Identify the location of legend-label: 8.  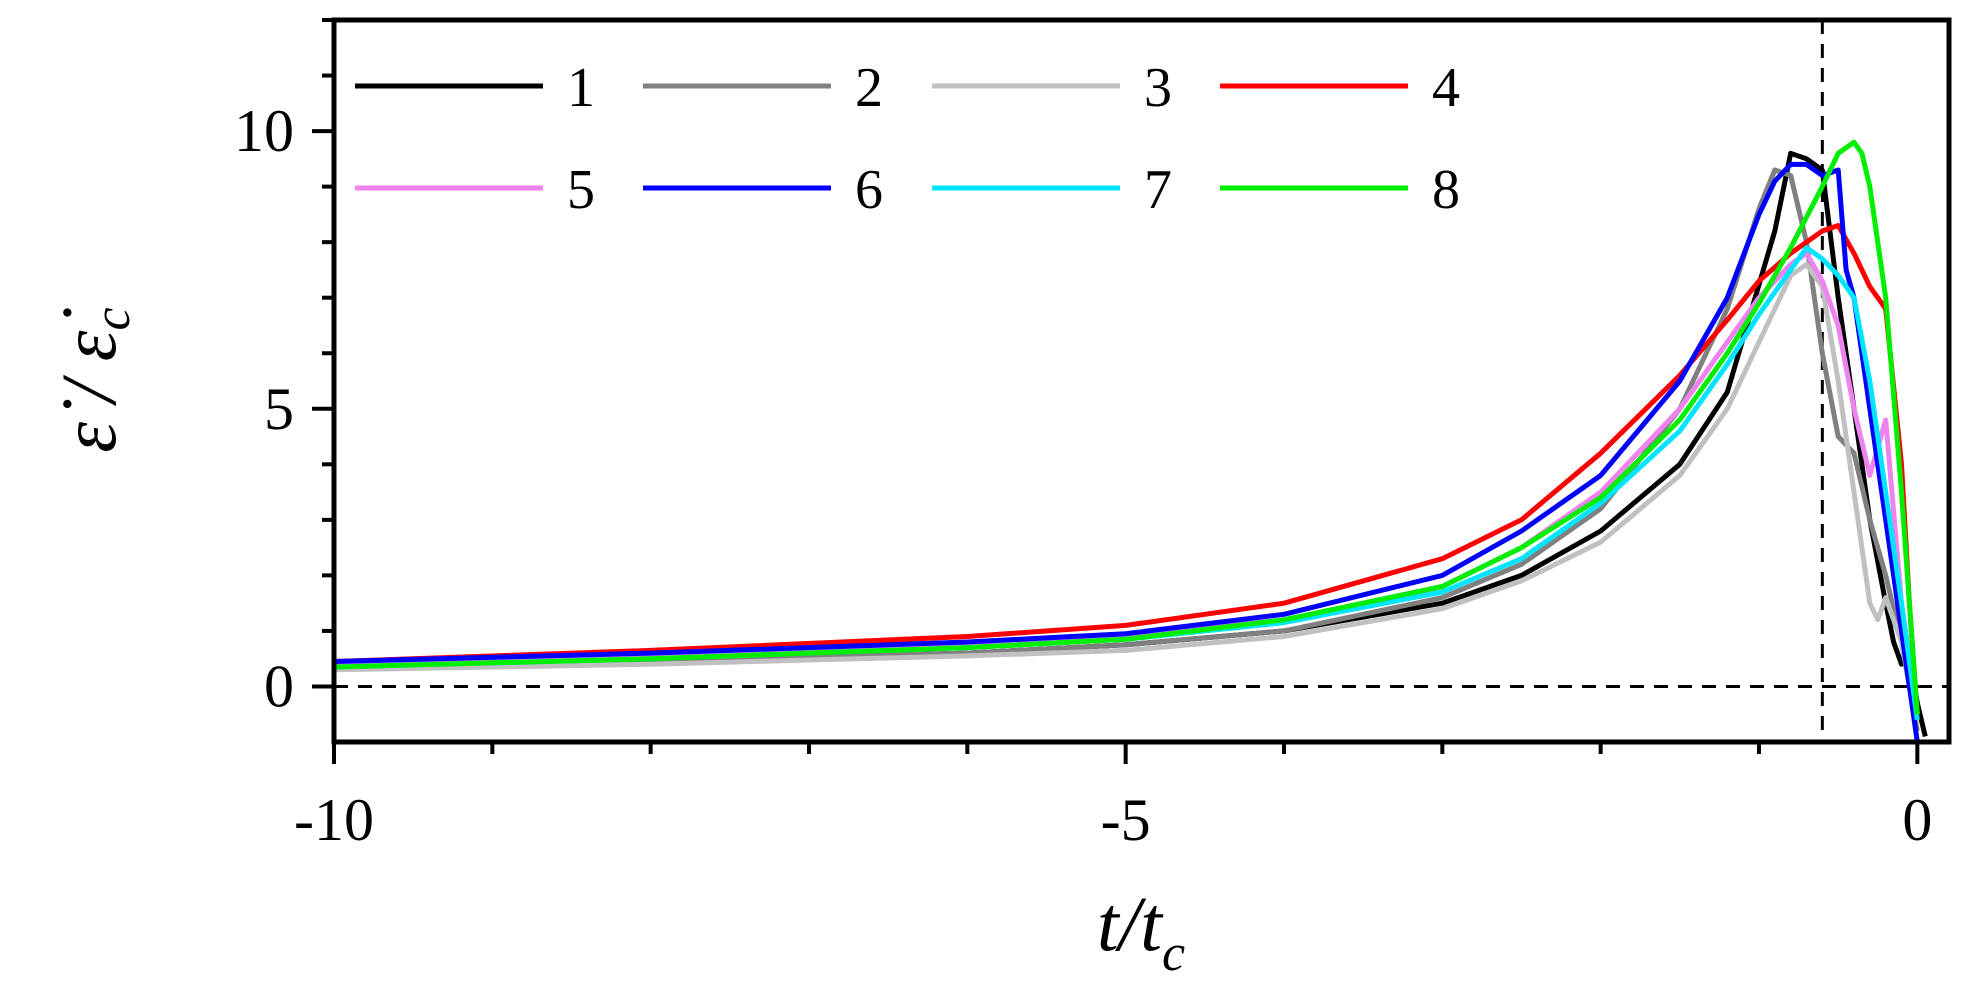
(1446, 190).